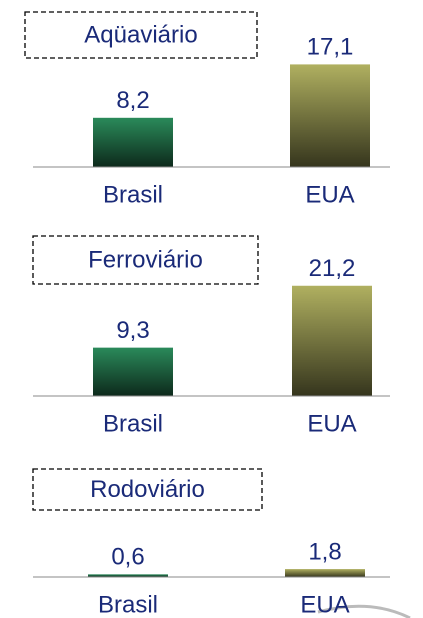 This screenshot has width=423, height=618. I want to click on value-label: 0,6, so click(127, 557).